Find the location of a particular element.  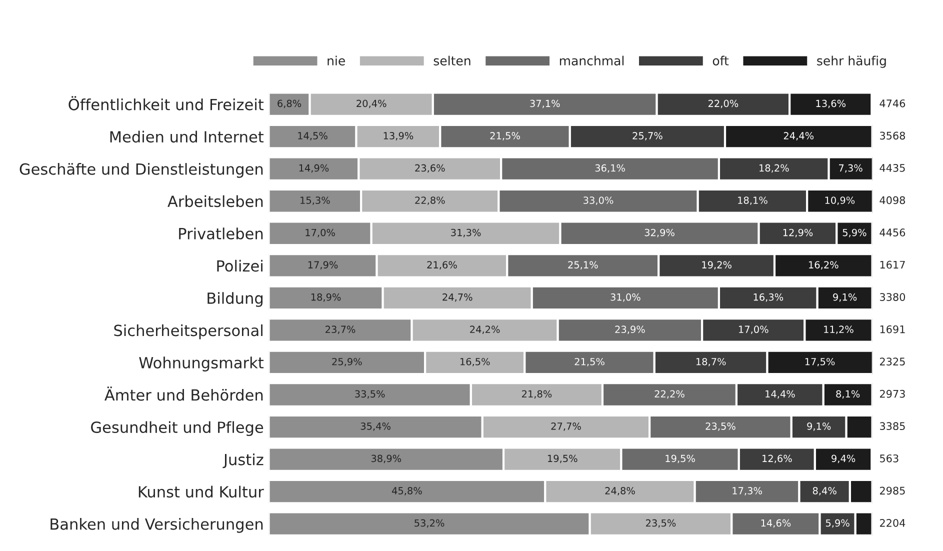

data-label: 19,2% is located at coordinates (717, 265).